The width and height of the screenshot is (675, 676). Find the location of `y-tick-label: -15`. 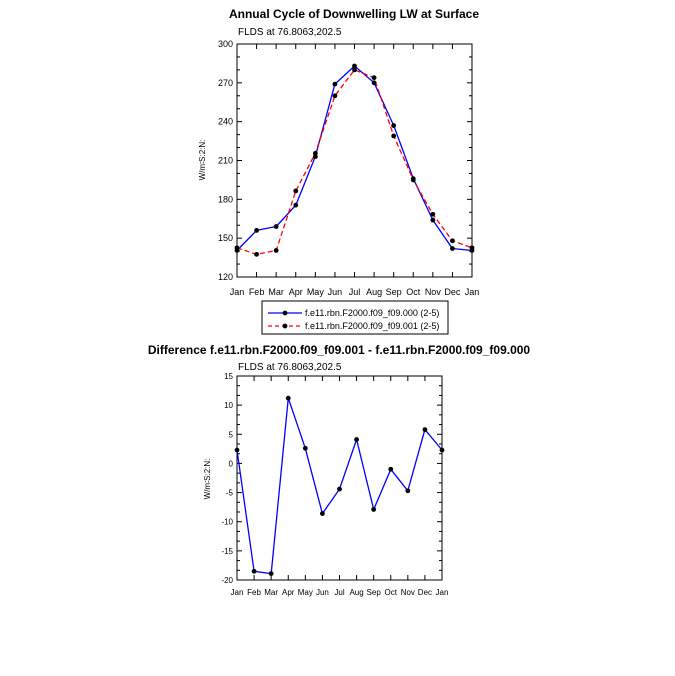

y-tick-label: -15 is located at coordinates (227, 551).